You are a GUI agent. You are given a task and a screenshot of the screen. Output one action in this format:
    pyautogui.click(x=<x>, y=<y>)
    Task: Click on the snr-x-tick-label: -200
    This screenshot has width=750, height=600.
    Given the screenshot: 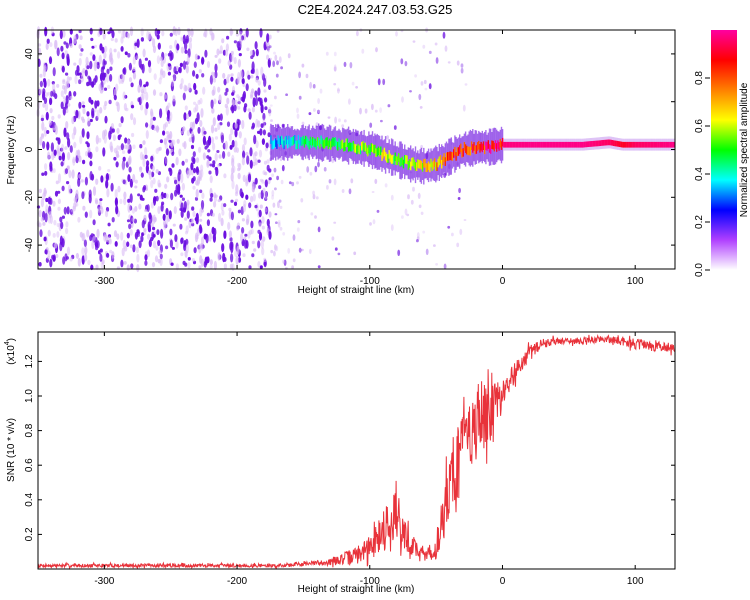 What is the action you would take?
    pyautogui.click(x=237, y=581)
    